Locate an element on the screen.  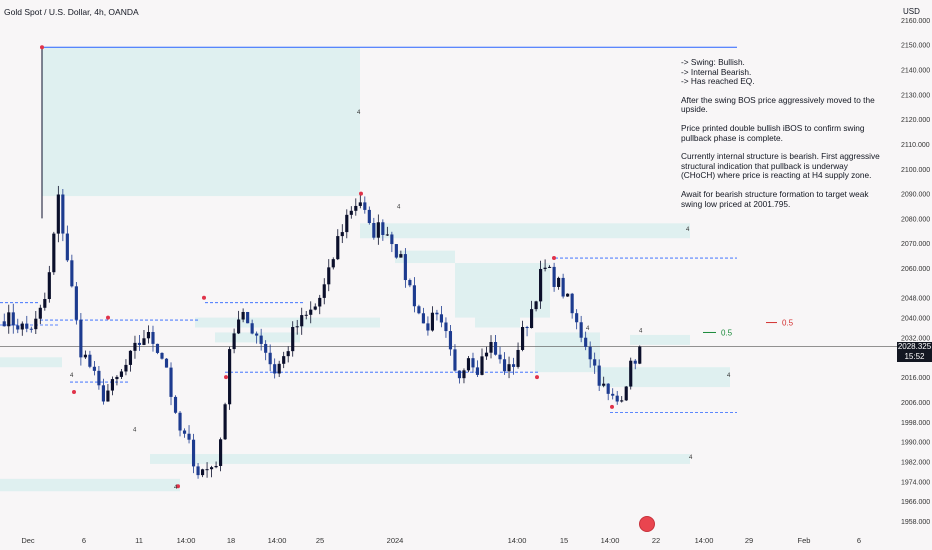
x-tick-label: 18 is located at coordinates (231, 540).